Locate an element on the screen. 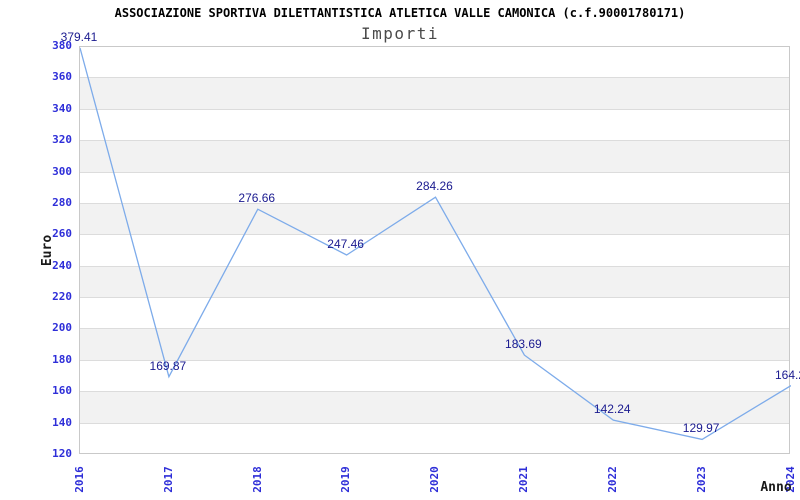 The height and width of the screenshot is (500, 800). x-tick-label: 2017 is located at coordinates (168, 478).